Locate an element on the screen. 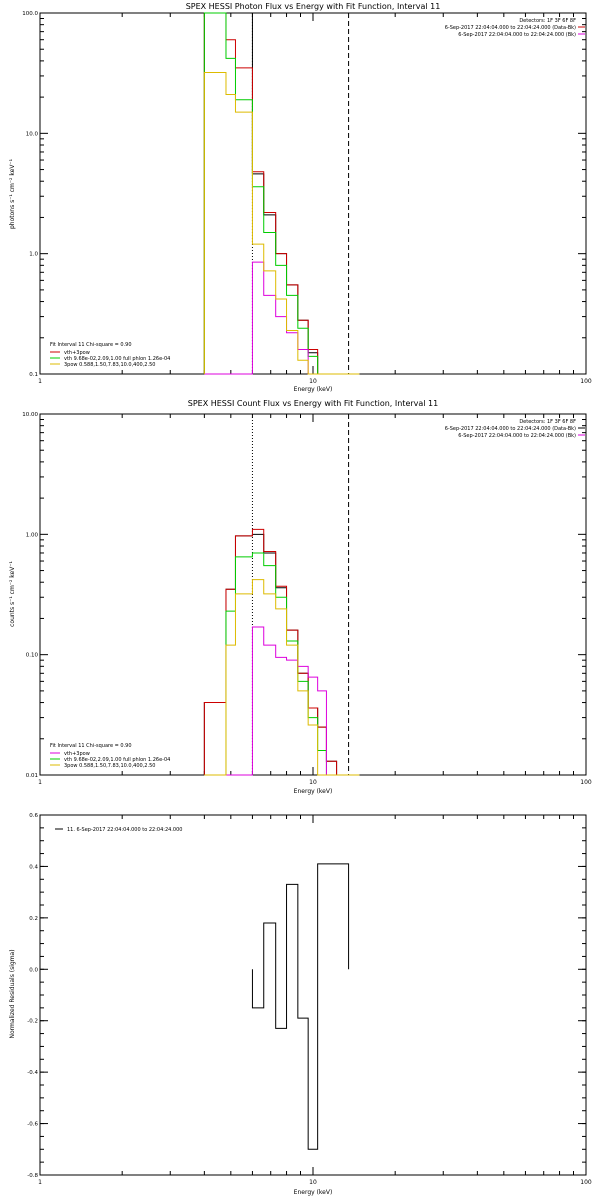  count-flux-ylabel: counts s⁻¹ cm⁻² keV⁻¹ is located at coordinates (12, 594).